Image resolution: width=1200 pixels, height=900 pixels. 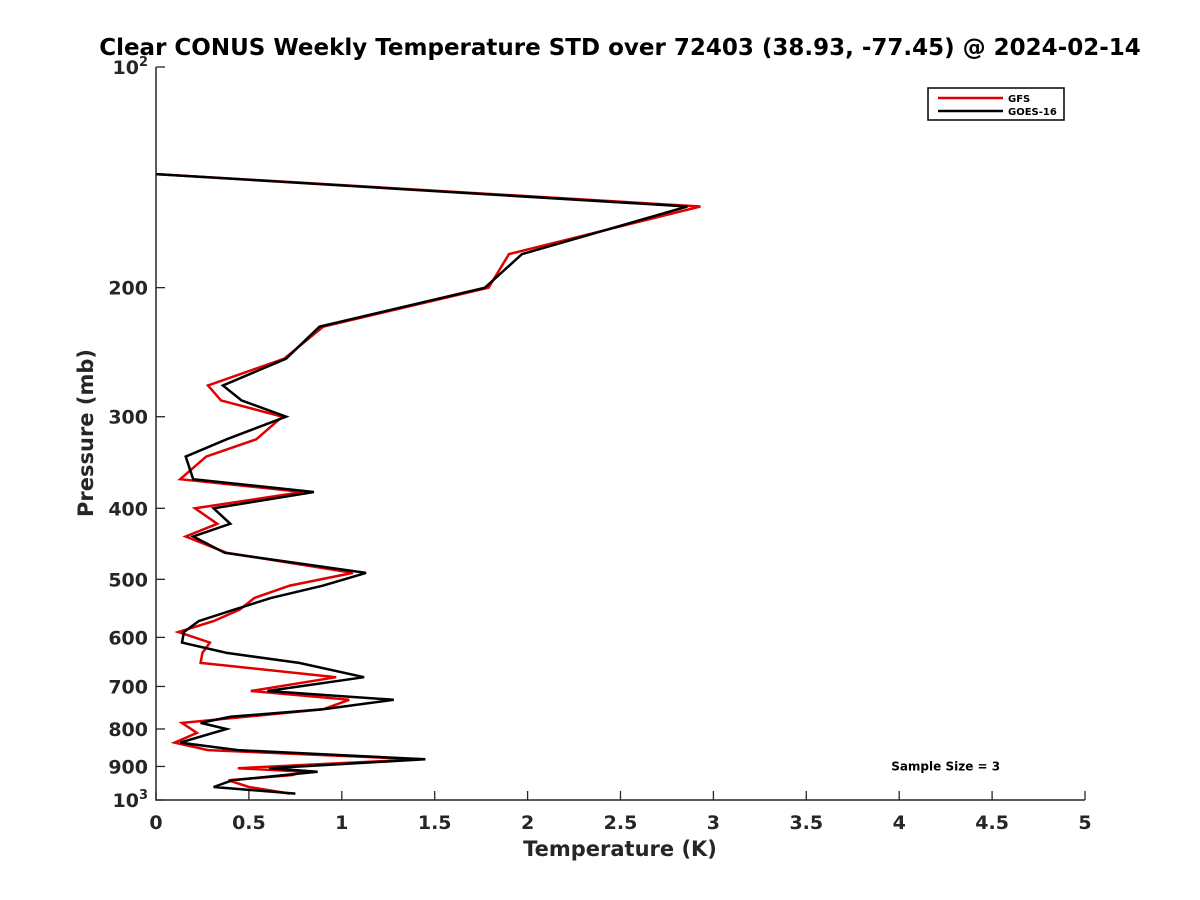 I want to click on legend-box, so click(x=996, y=104).